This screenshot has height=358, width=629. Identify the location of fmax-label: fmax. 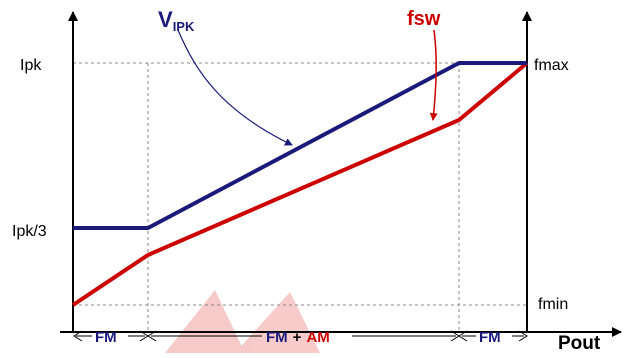
(551, 65).